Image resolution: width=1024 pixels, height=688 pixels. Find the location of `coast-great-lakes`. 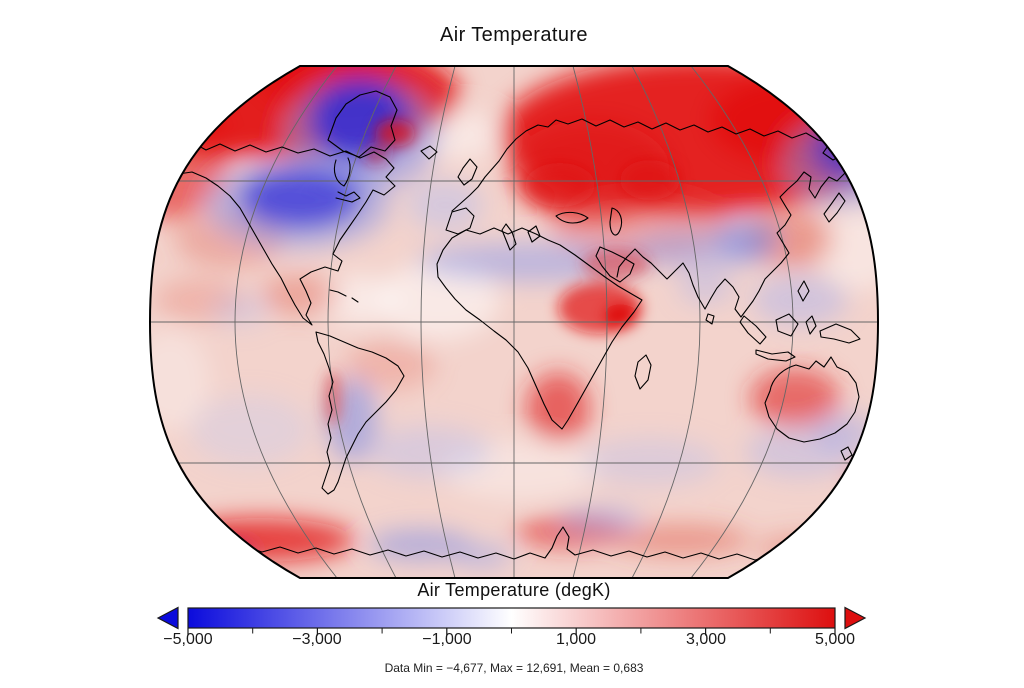

coast-great-lakes is located at coordinates (348, 197).